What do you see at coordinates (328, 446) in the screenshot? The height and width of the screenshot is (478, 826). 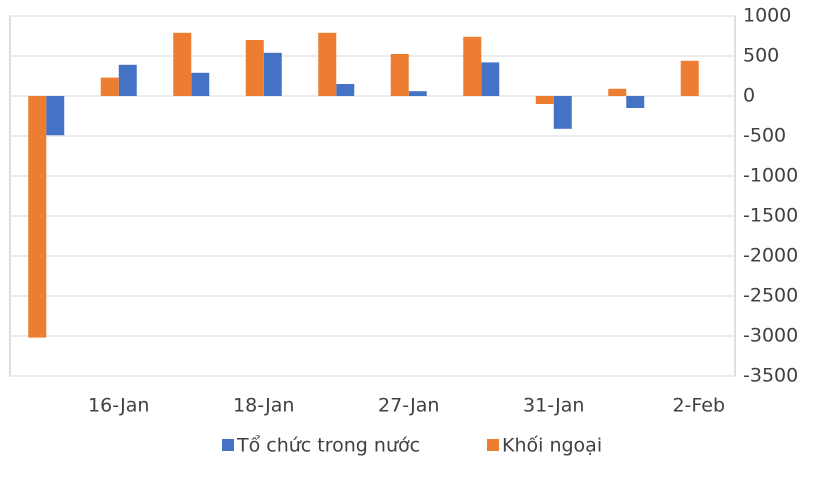 I see `legend-label: Tổ chức trong nước` at bounding box center [328, 446].